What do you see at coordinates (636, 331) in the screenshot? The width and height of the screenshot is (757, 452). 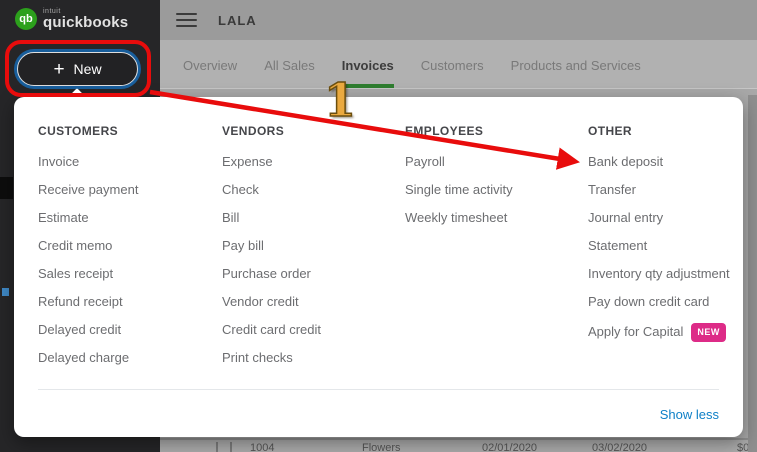 I see `apply-for-capital-label: Apply for Capital` at bounding box center [636, 331].